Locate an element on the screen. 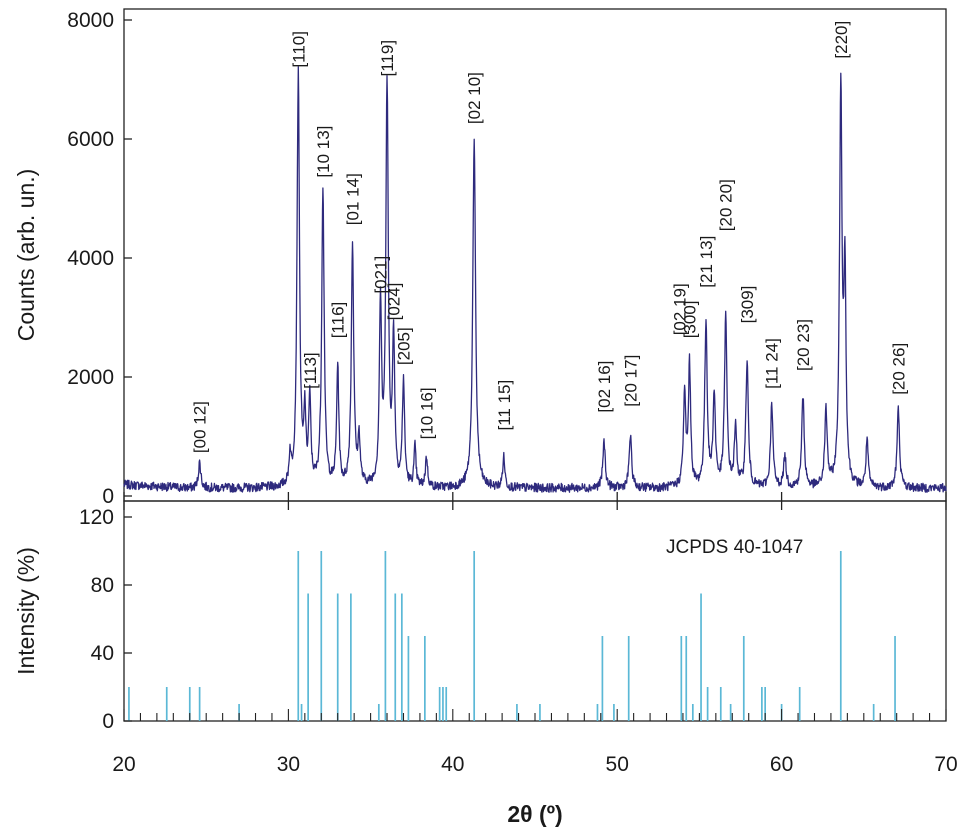 The width and height of the screenshot is (966, 836). y-tick-label: 40 is located at coordinates (102, 653).